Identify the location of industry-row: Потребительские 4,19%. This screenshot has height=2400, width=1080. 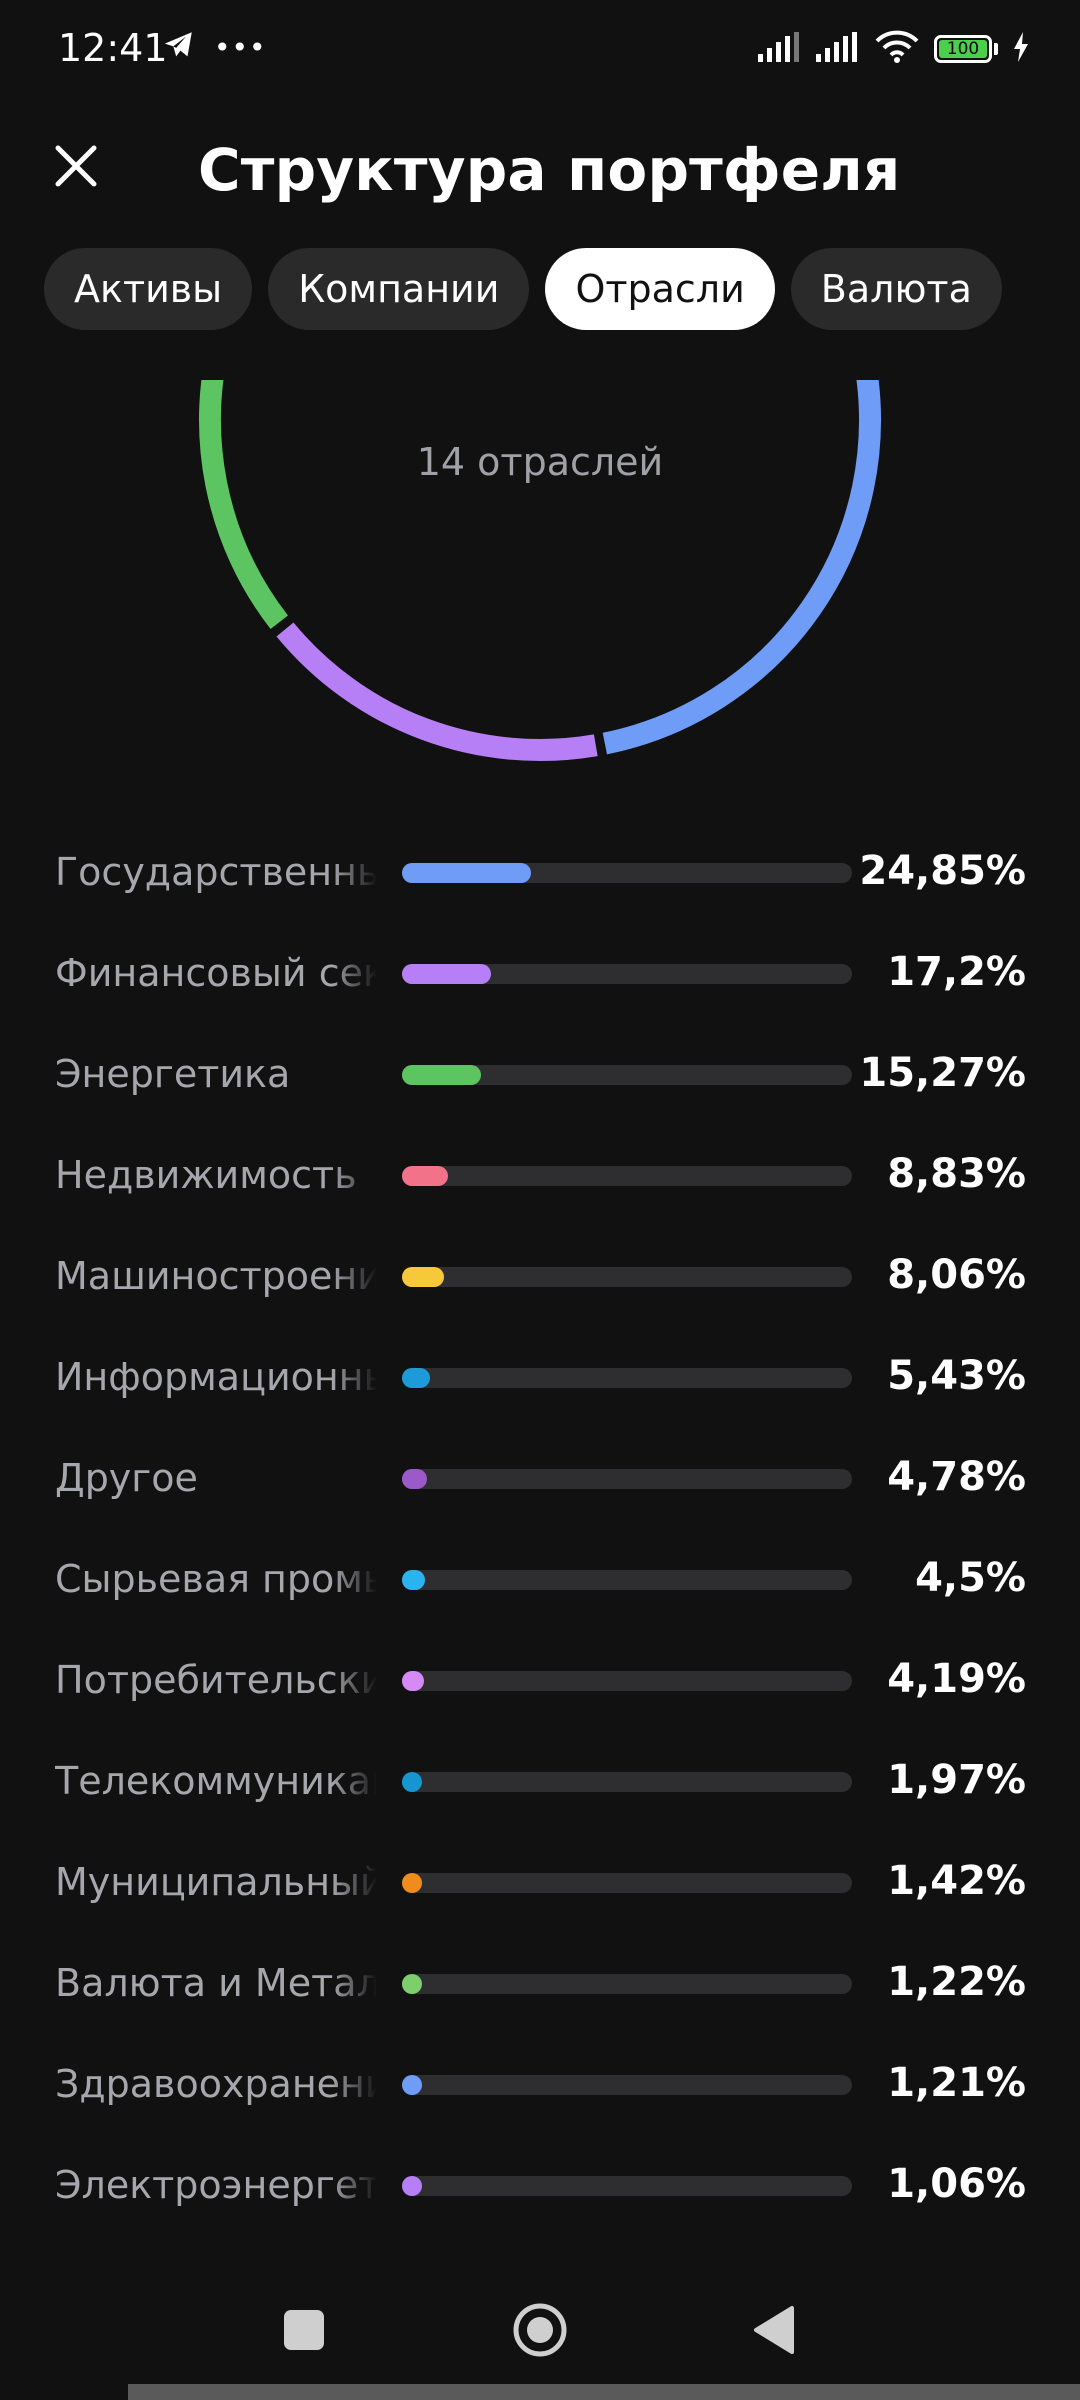
(540, 1682).